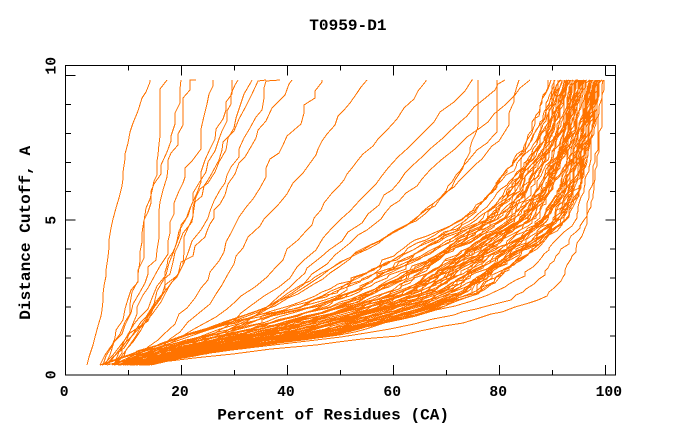 This screenshot has height=440, width=680. What do you see at coordinates (52, 66) in the screenshot?
I see `svg-text: 10` at bounding box center [52, 66].